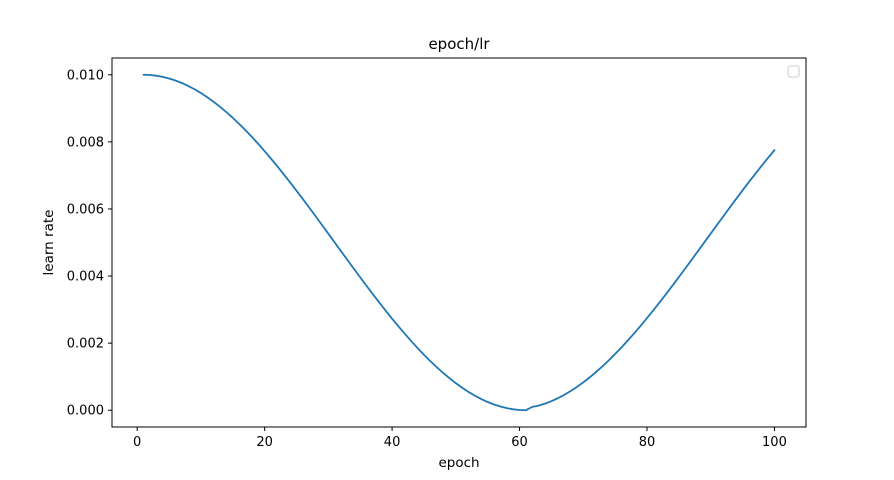  I want to click on y-tick-label: 0.010, so click(85, 75).